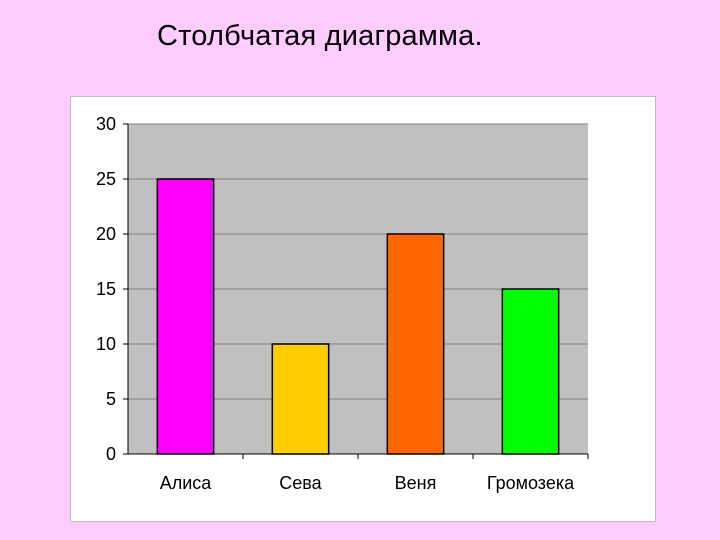 This screenshot has width=720, height=540. Describe the element at coordinates (106, 289) in the screenshot. I see `y-tick-label: 15` at that location.